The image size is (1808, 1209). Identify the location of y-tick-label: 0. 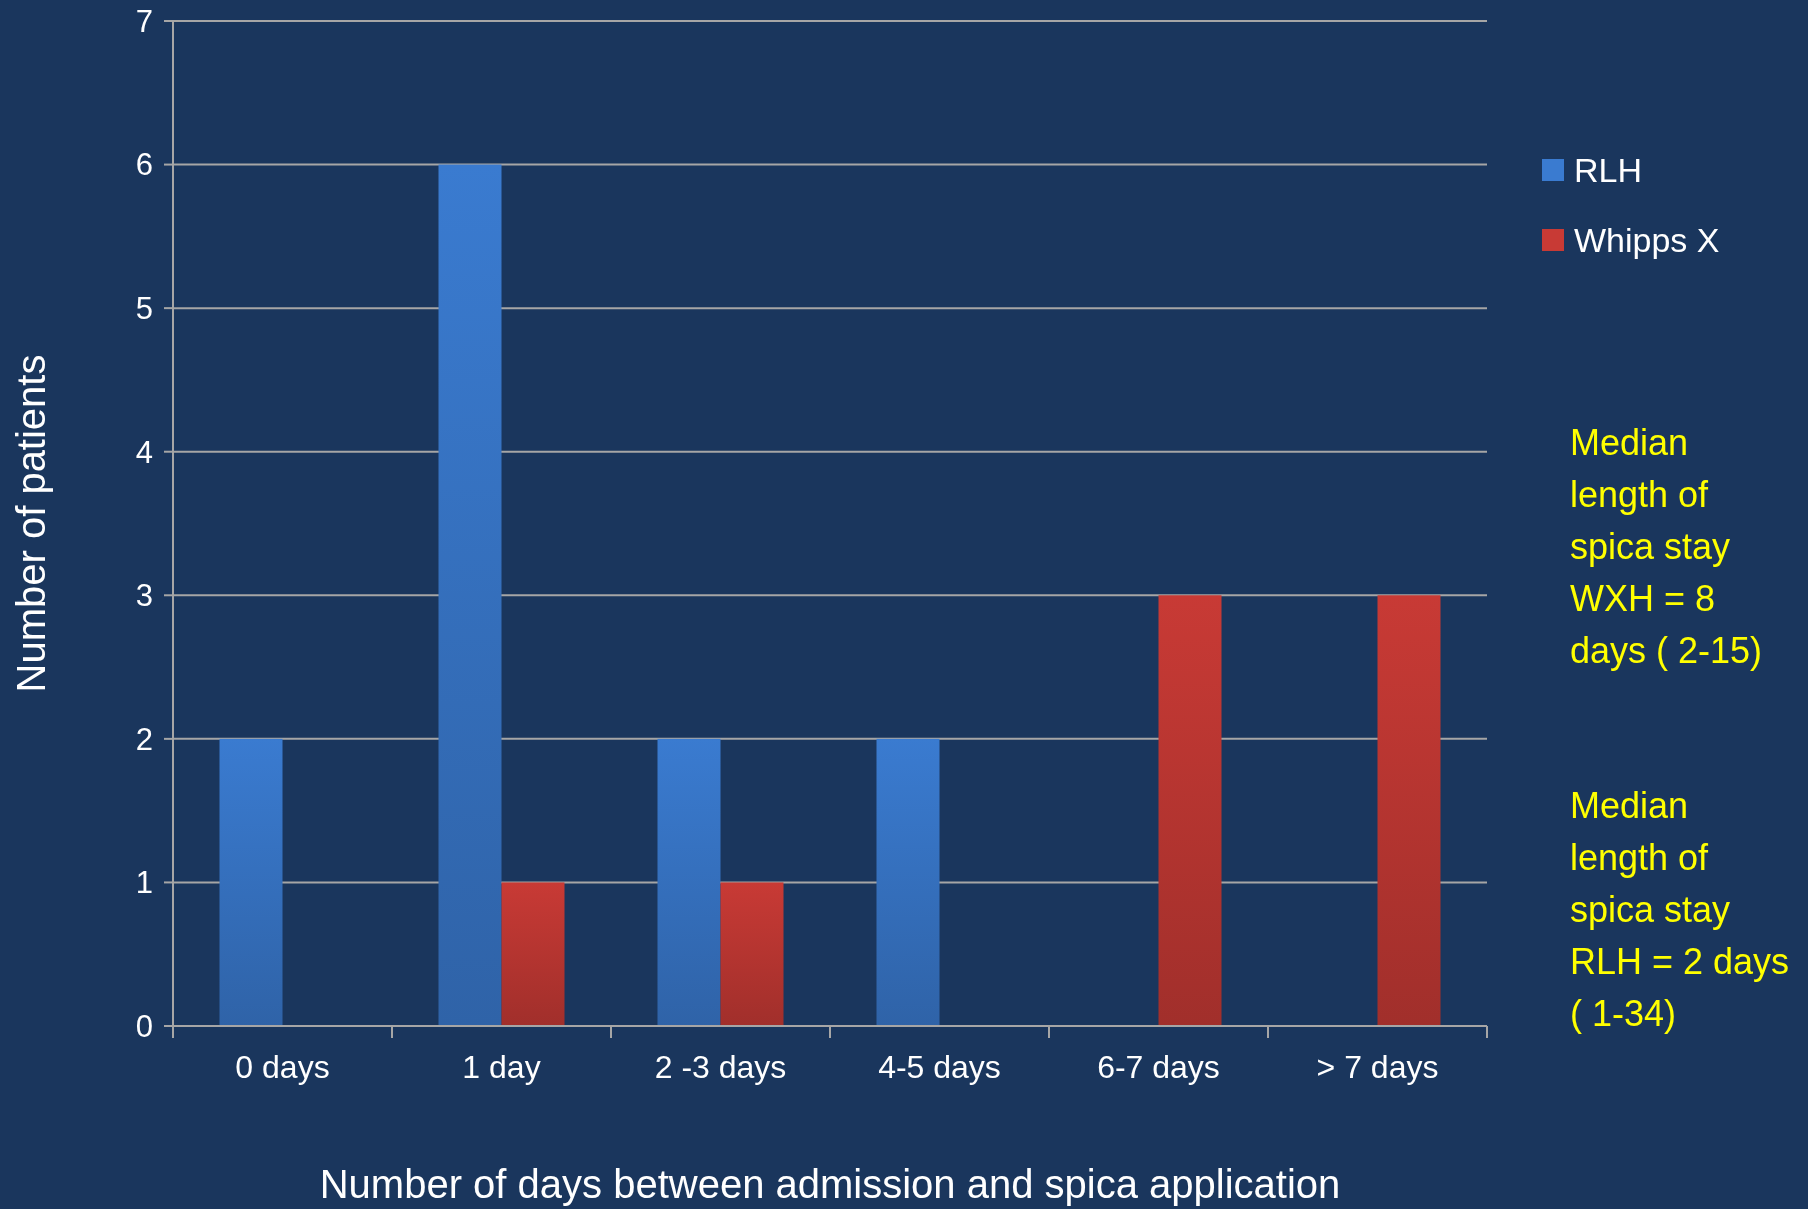
(144, 1026).